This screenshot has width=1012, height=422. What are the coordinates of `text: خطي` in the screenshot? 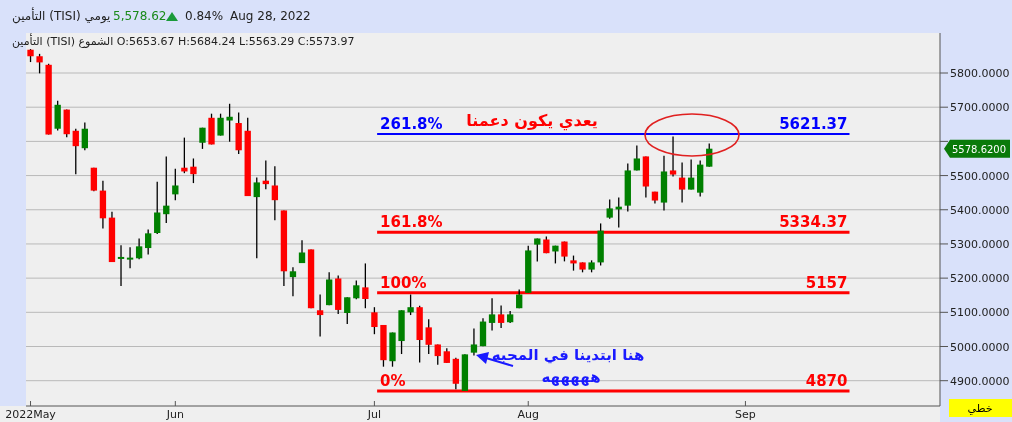 It's located at (980, 408).